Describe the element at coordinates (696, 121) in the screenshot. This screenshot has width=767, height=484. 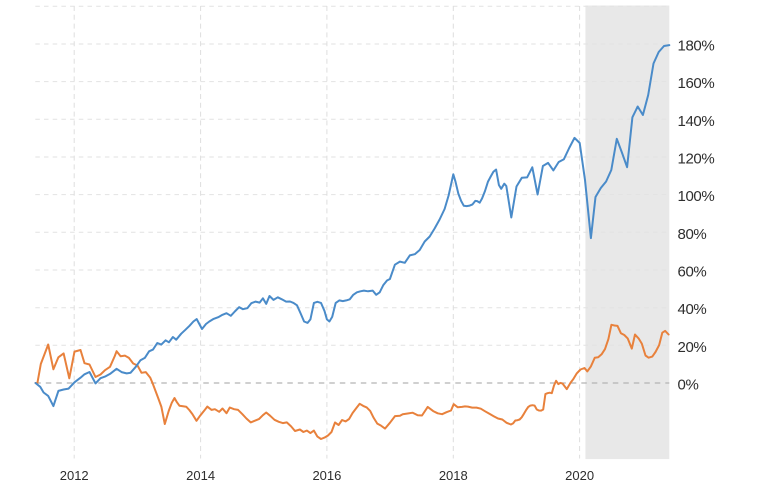
I see `svg-text: 140%` at that location.